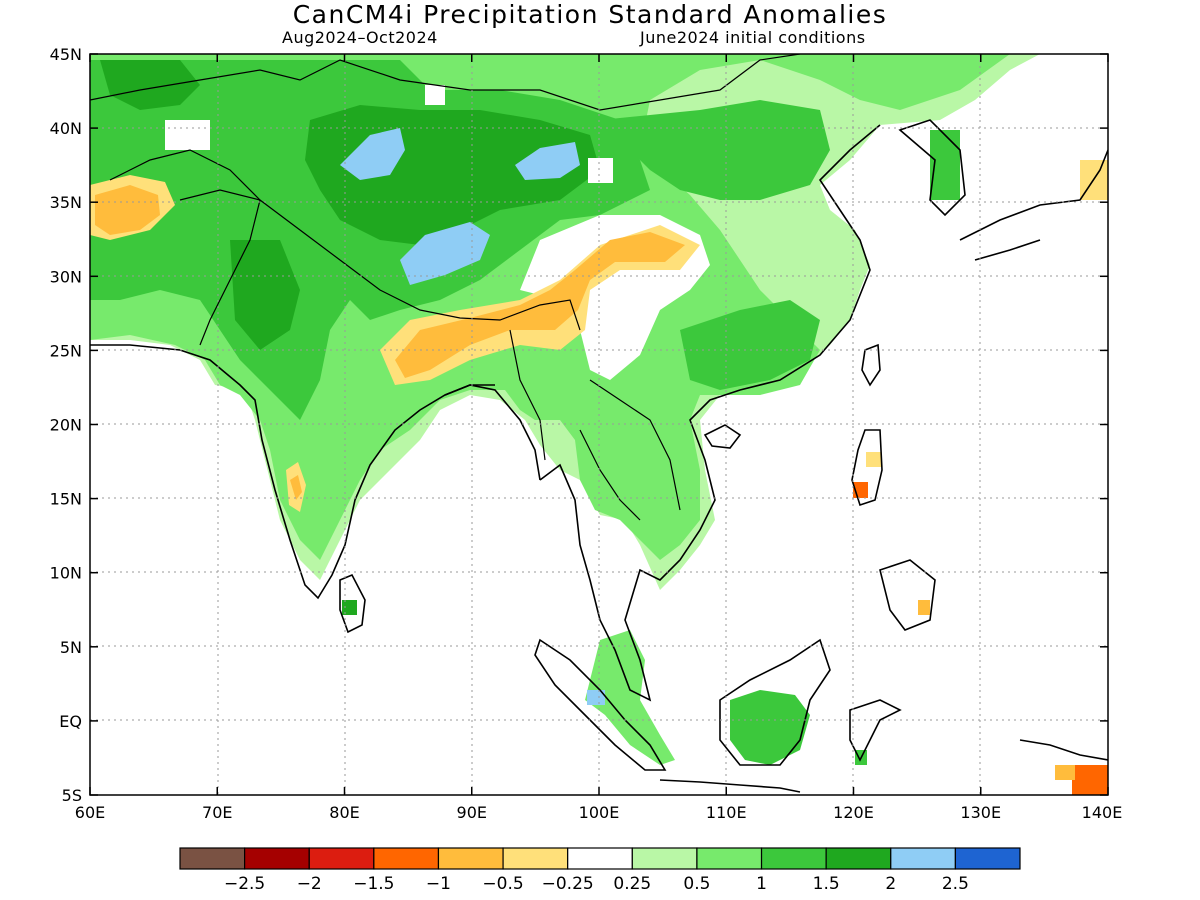 Image resolution: width=1200 pixels, height=900 pixels. I want to click on coast-bay-of-bengal, so click(469, 390).